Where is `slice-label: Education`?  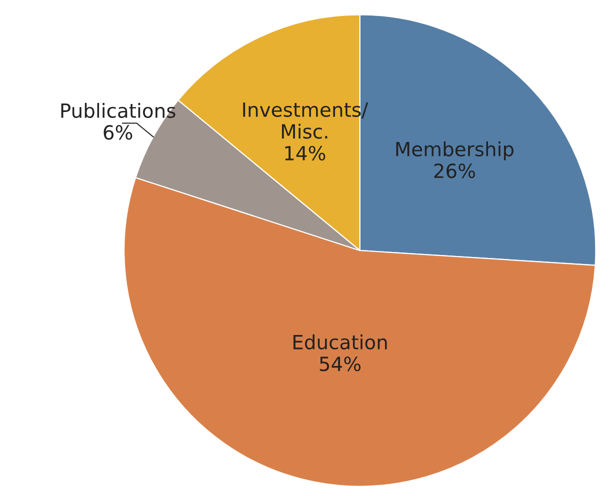
slice-label: Education is located at coordinates (340, 342).